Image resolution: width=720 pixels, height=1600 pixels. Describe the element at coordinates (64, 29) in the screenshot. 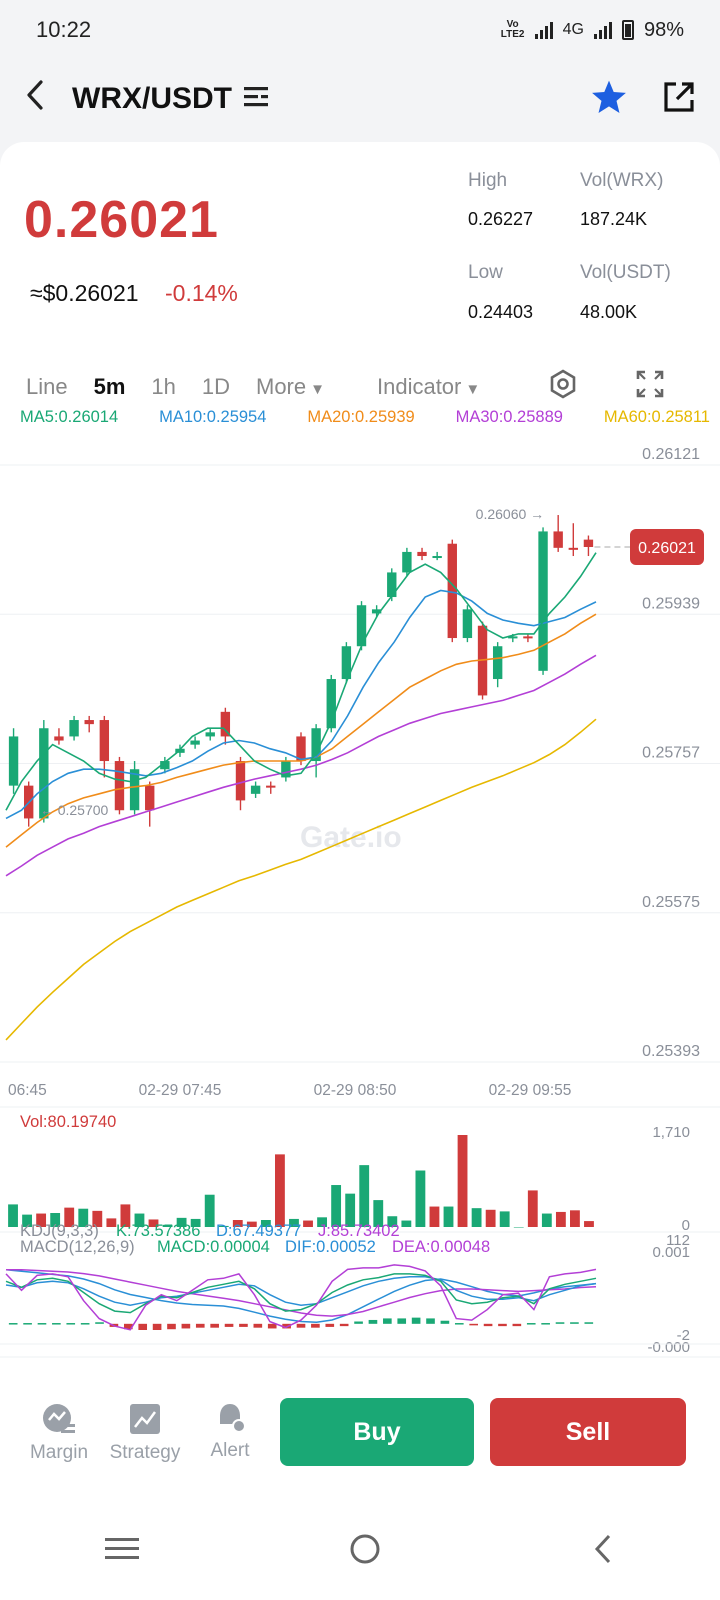

I see `status-time: 10:22` at that location.